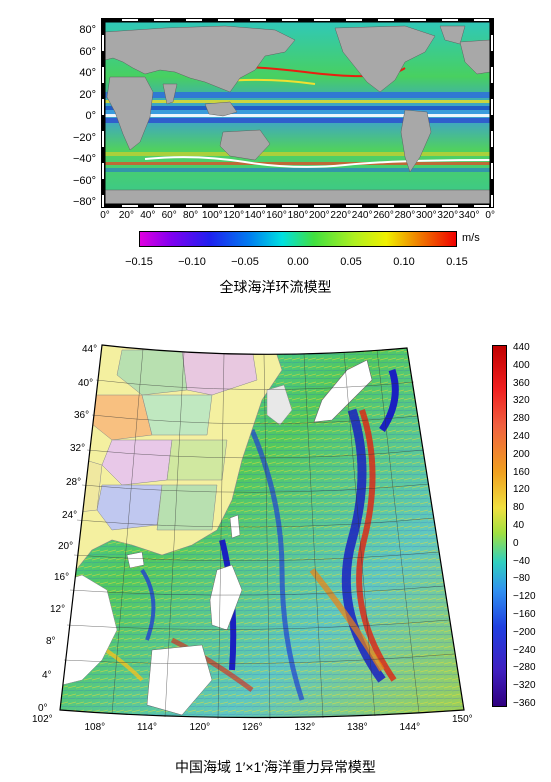 This screenshot has width=551, height=782. I want to click on bottom-map-caption: 中国海域 1′×1′海洋重力异常模型, so click(275, 767).